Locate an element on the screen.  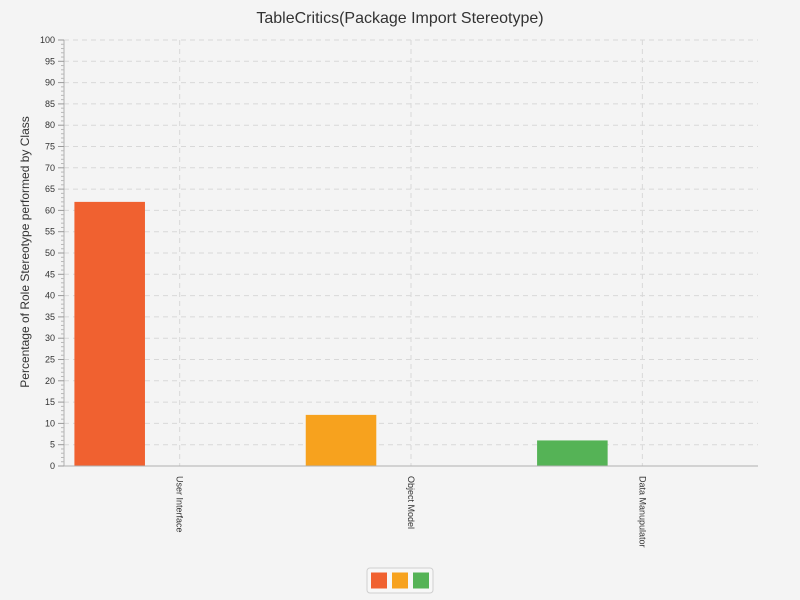
y-tick-label: 55 is located at coordinates (50, 232).